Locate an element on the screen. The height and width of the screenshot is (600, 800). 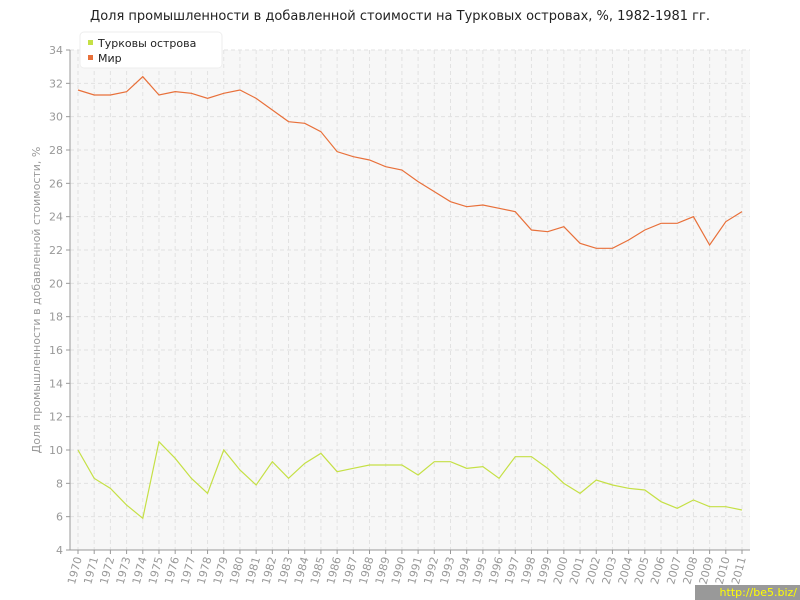
series-line is located at coordinates (410, 480).